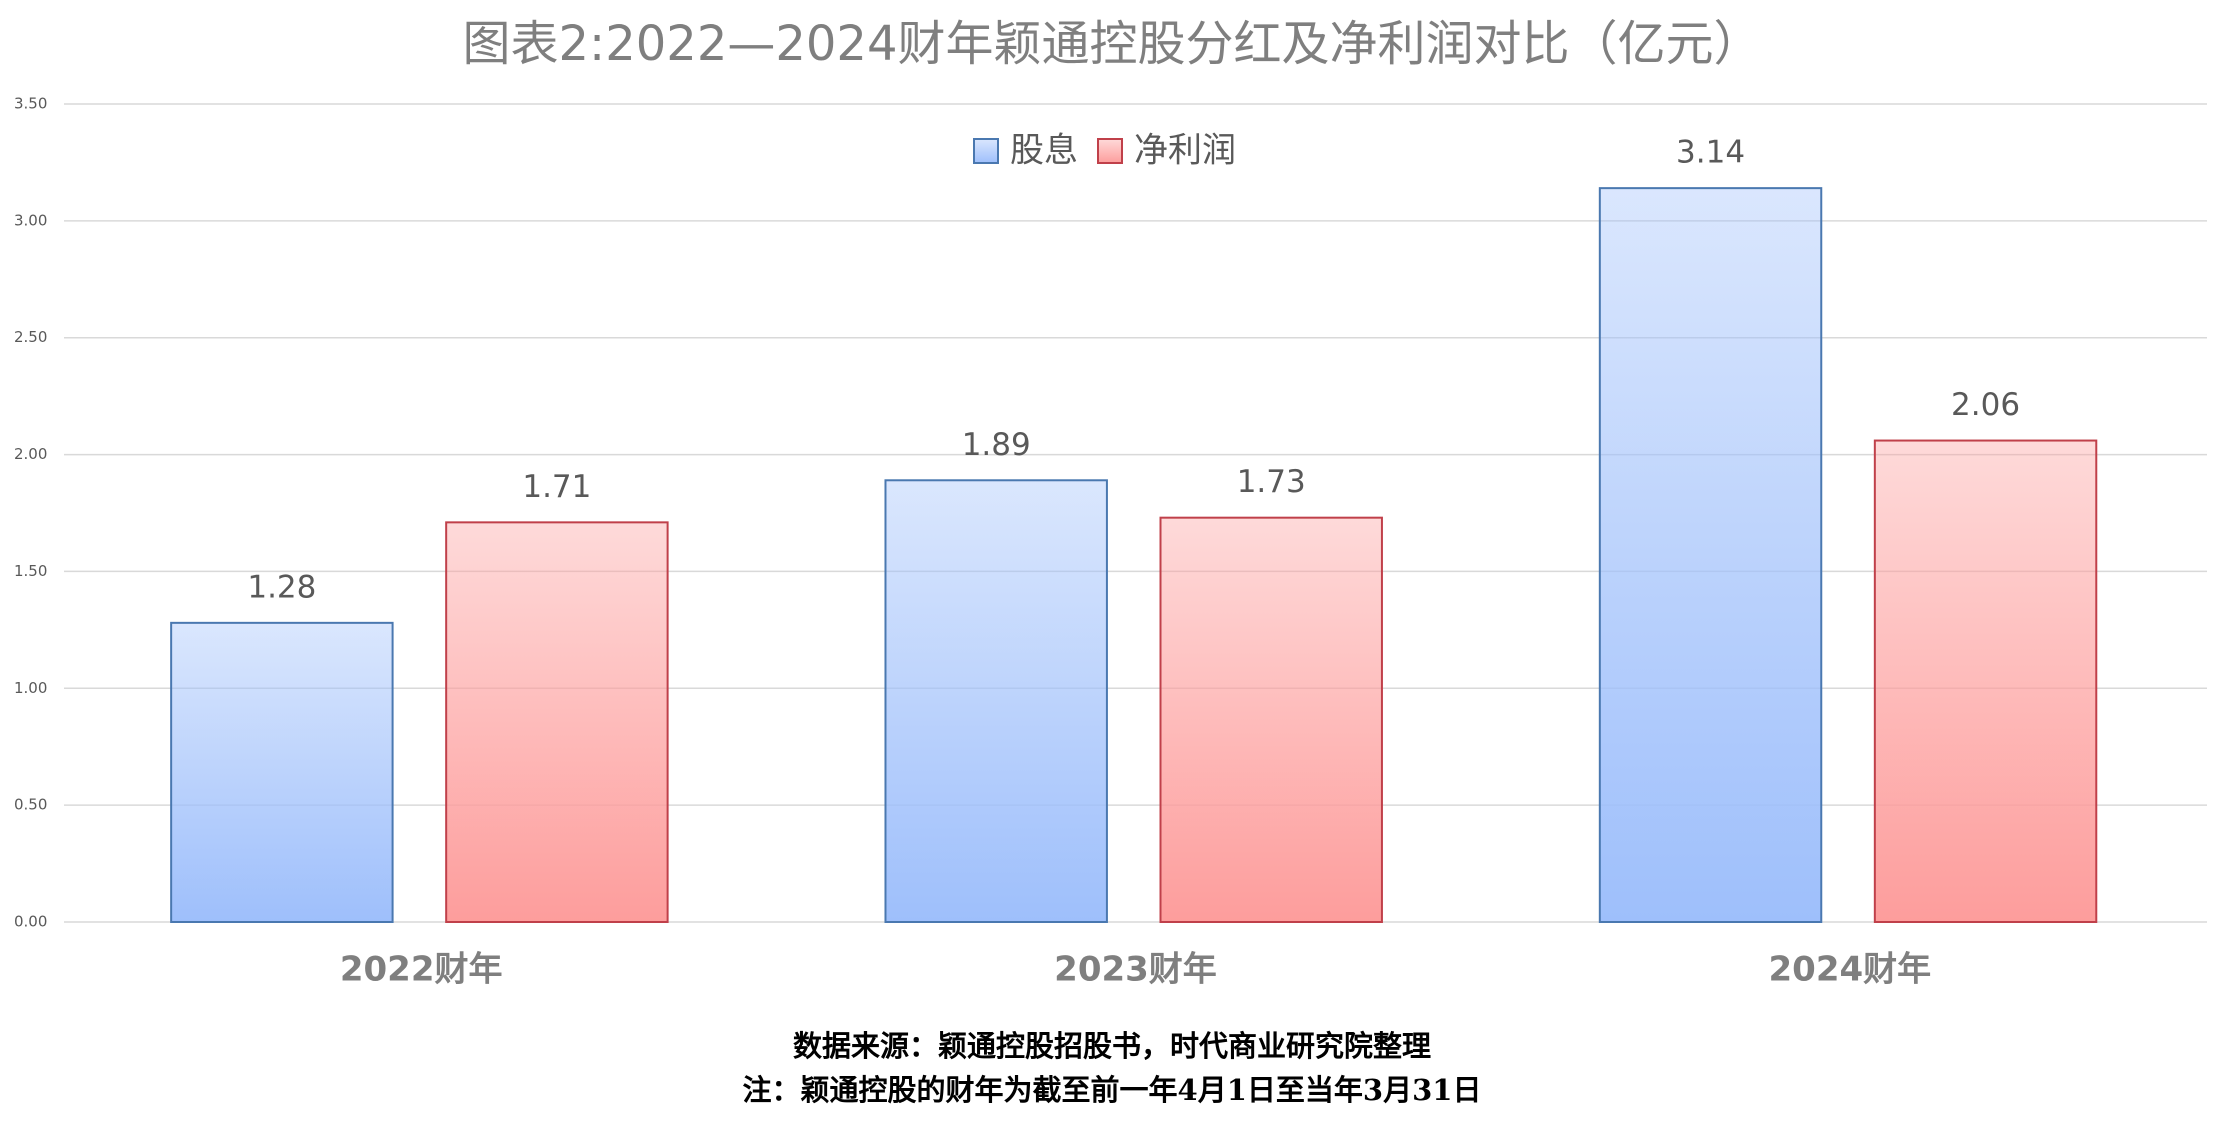  Describe the element at coordinates (30, 454) in the screenshot. I see `y-tick-label: 2.00` at that location.